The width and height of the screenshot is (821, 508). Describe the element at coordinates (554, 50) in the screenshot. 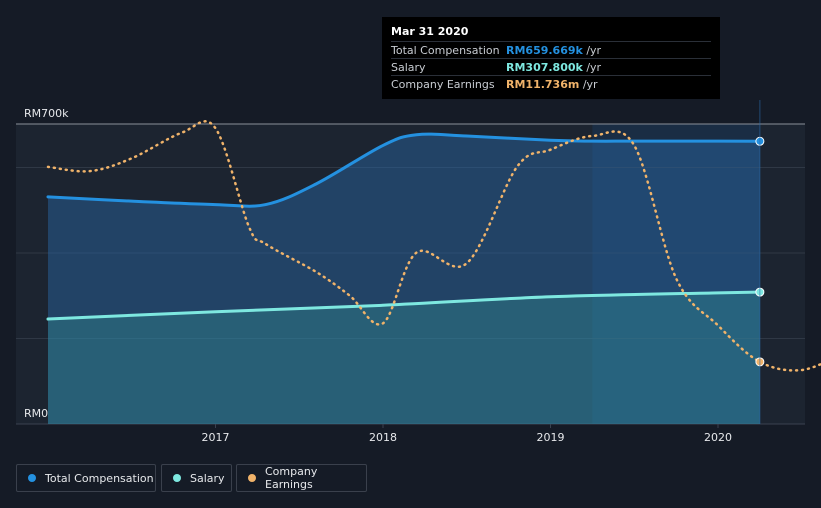

I see `tooltip-value: RM659.669k /yr` at that location.